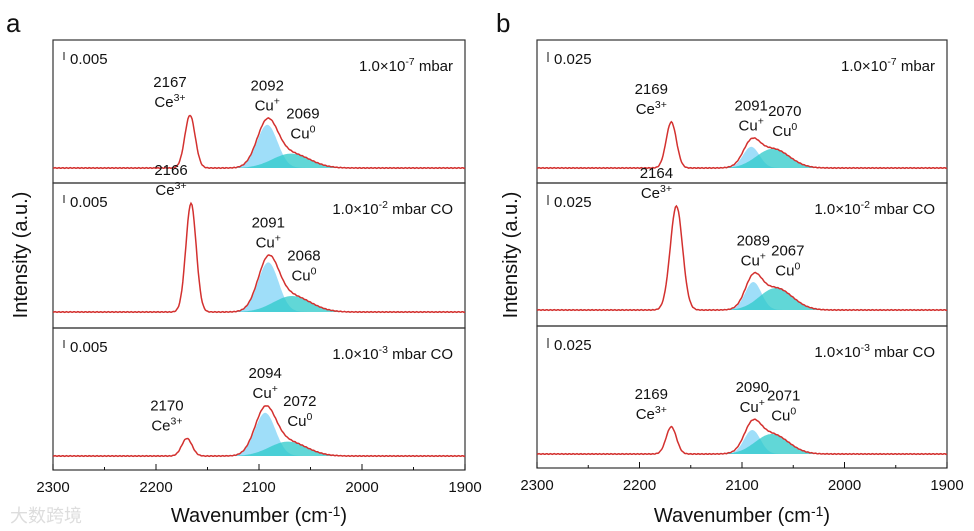 This screenshot has height=531, width=974. What do you see at coordinates (302, 114) in the screenshot?
I see `peak-position-label: 2069` at bounding box center [302, 114].